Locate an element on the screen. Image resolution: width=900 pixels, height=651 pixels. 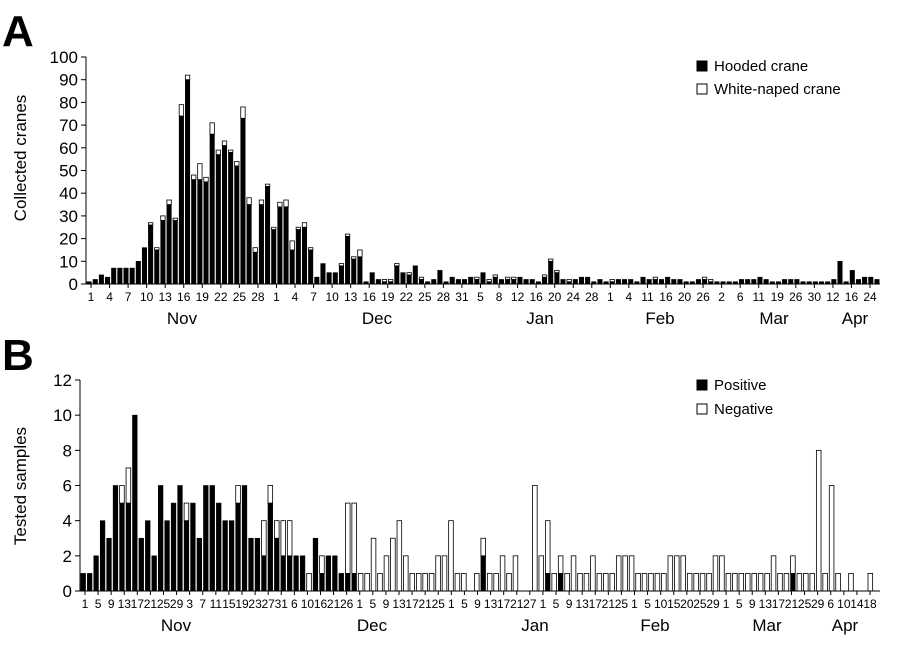
legend-hooded: Hooded crane is located at coordinates (761, 66).